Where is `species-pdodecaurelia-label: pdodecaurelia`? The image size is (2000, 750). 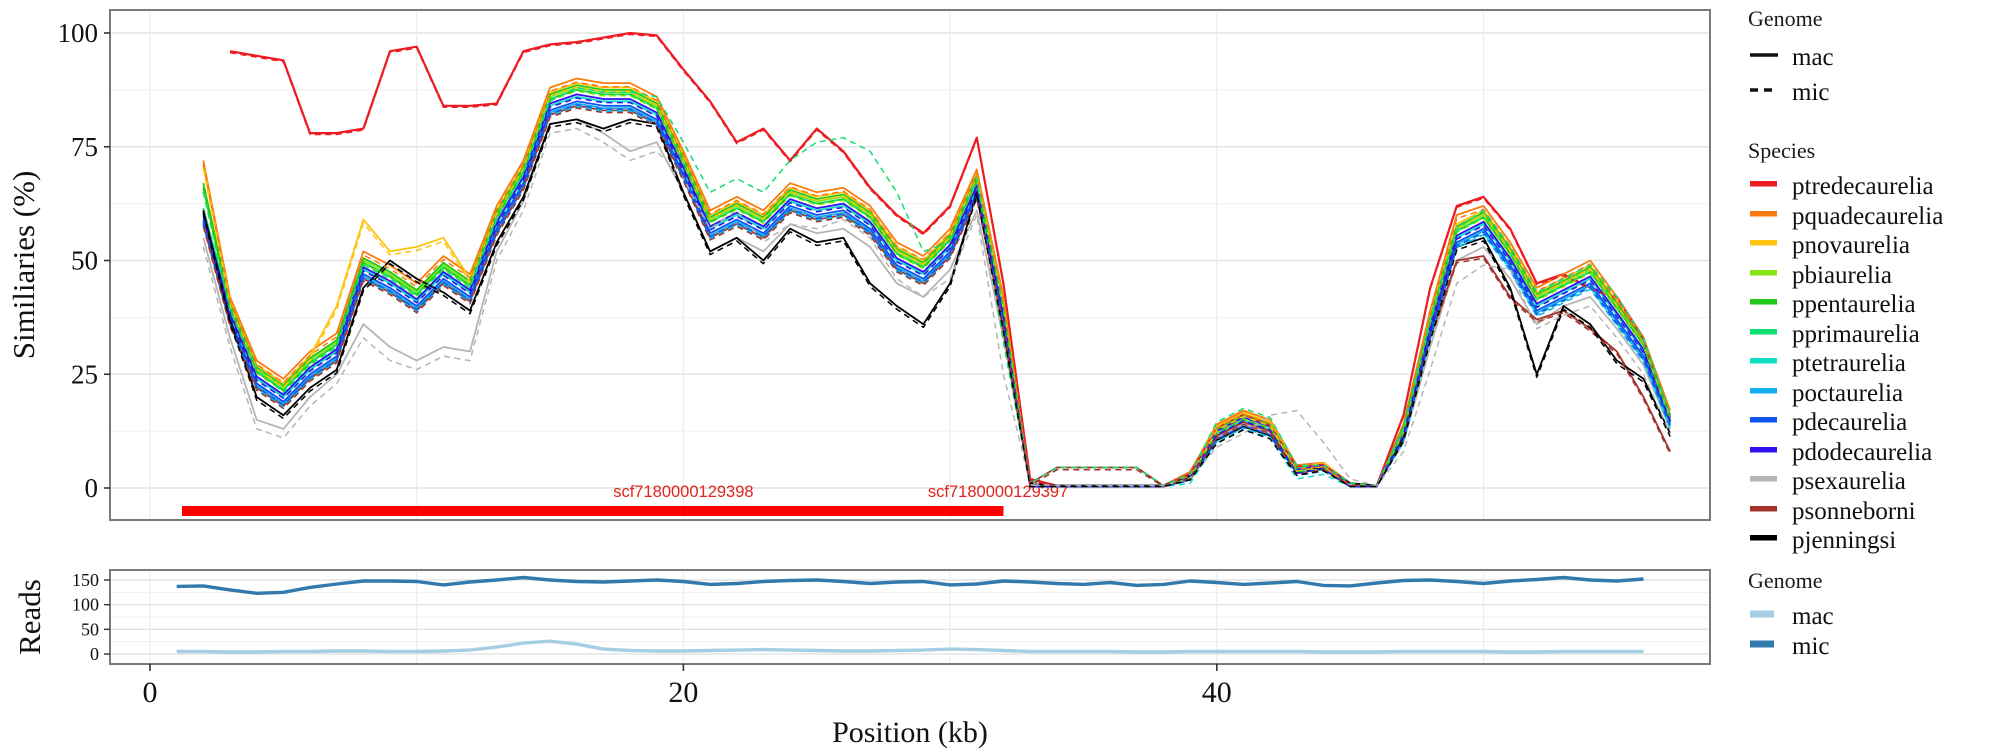
species-pdodecaurelia-label: pdodecaurelia is located at coordinates (1862, 452).